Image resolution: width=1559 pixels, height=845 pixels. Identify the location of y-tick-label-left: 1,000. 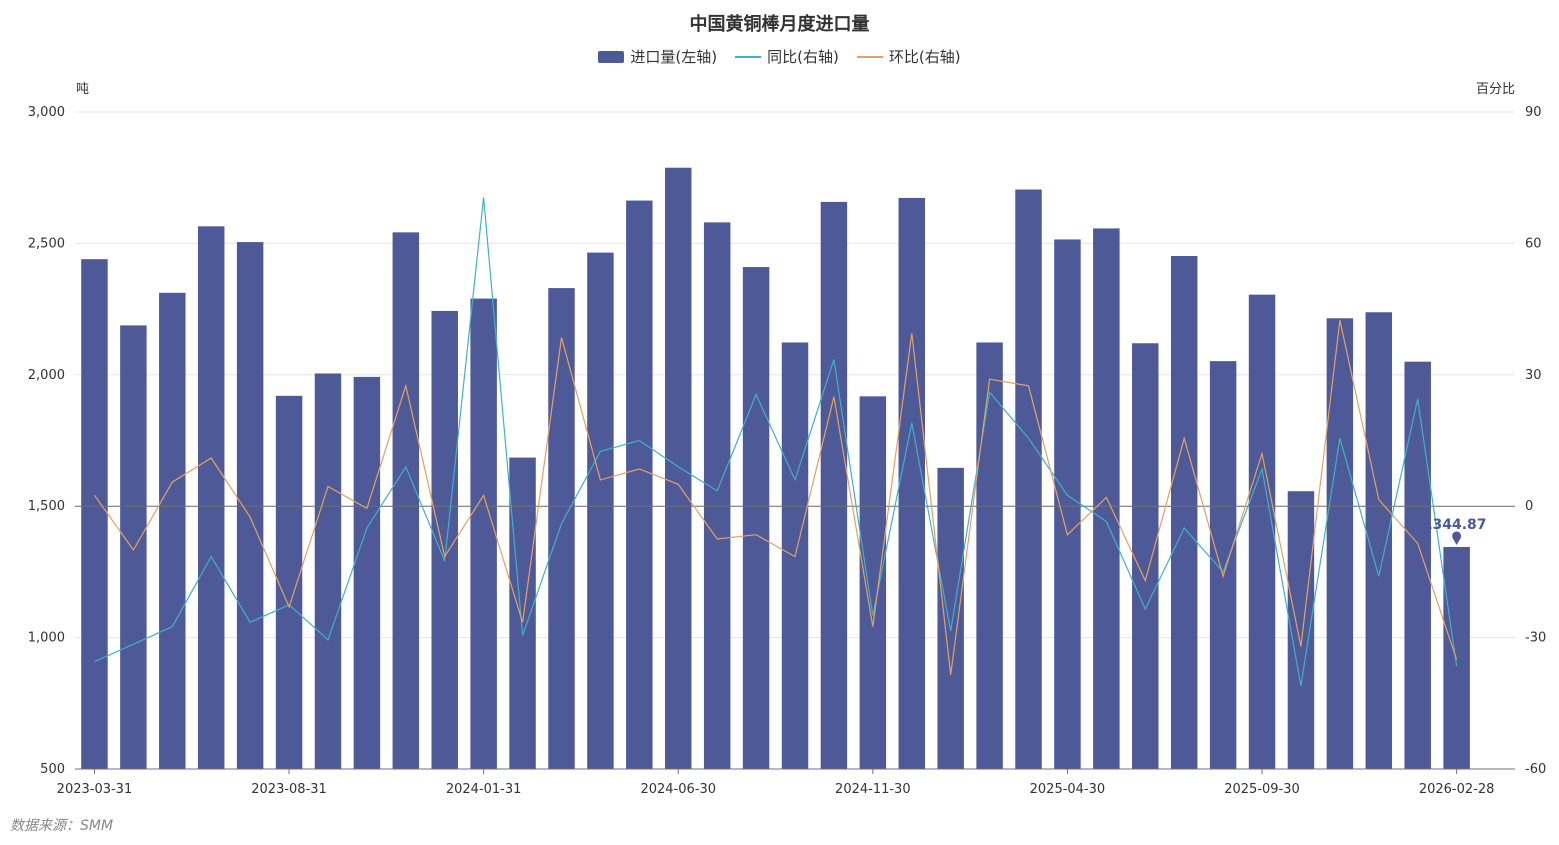
(46, 638).